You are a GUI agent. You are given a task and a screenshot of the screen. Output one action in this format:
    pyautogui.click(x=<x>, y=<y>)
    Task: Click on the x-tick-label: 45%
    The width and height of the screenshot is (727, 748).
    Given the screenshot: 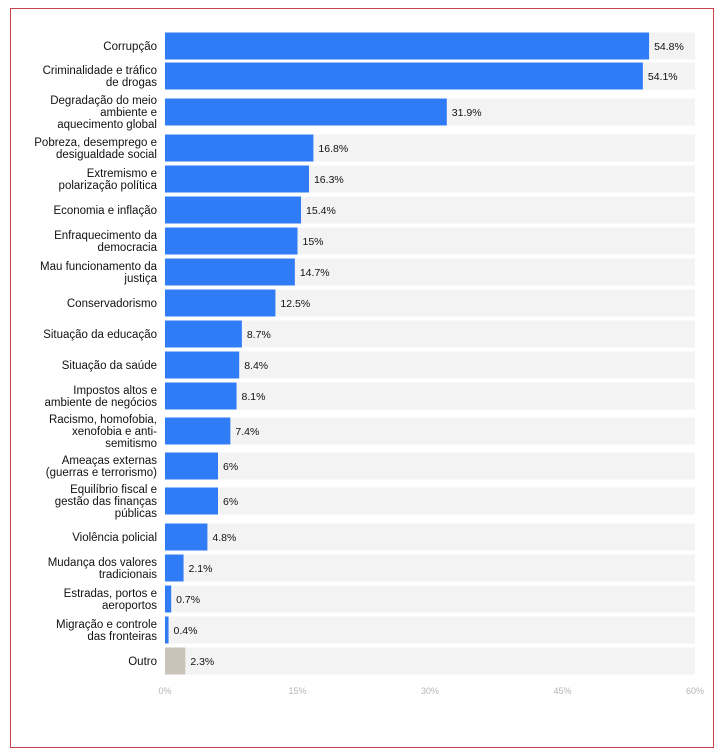 What is the action you would take?
    pyautogui.click(x=562, y=691)
    